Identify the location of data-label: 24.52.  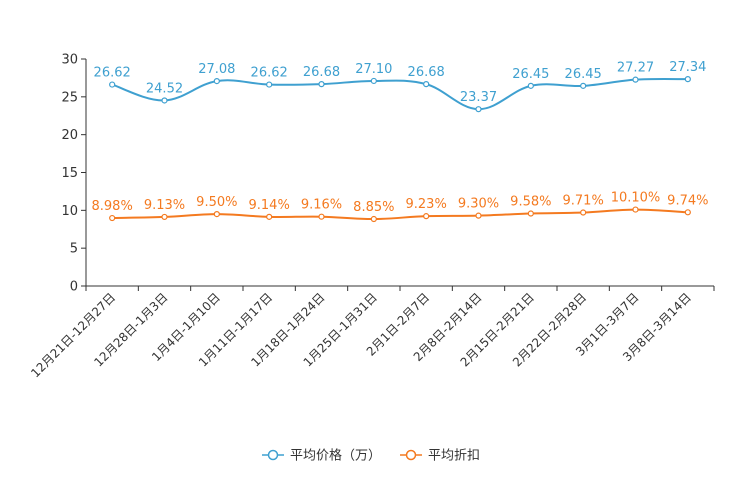
(164, 88).